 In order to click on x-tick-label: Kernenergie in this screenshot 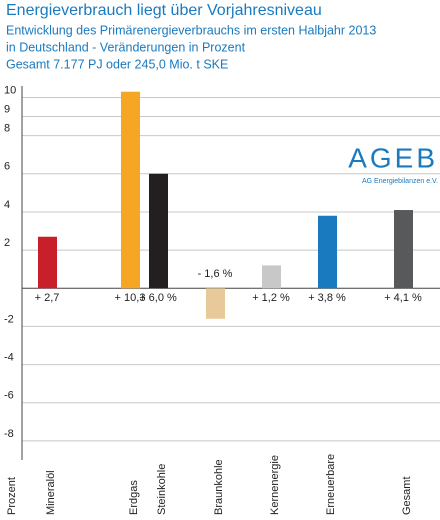, I will do `click(275, 485)`.